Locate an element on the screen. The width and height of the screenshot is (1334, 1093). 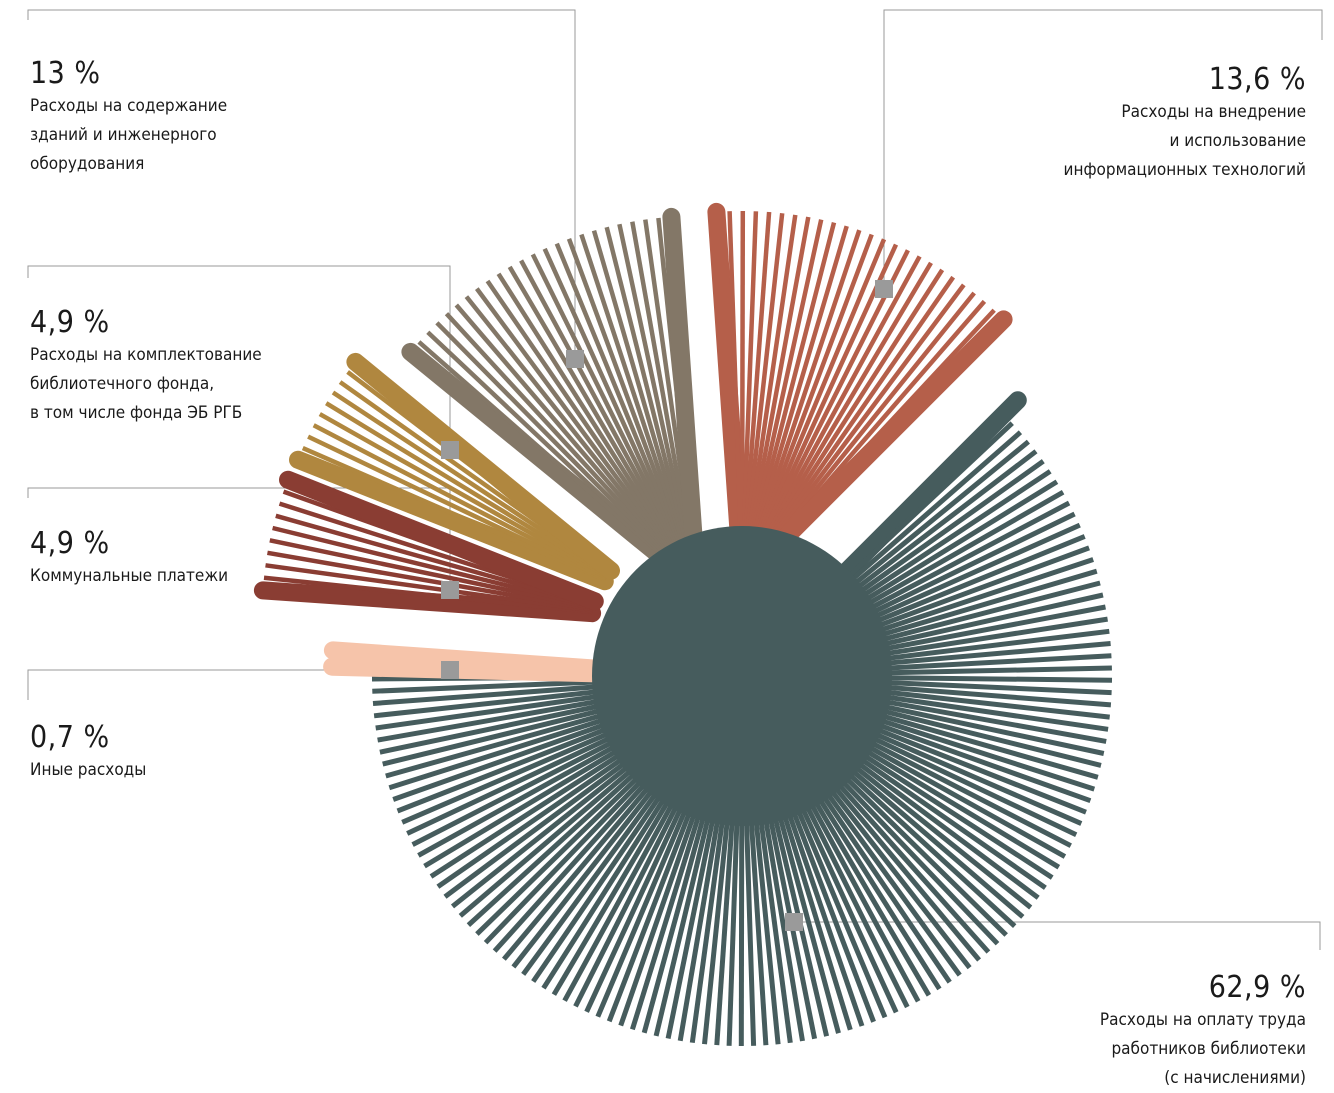
slice-utilities is located at coordinates (428, 546).